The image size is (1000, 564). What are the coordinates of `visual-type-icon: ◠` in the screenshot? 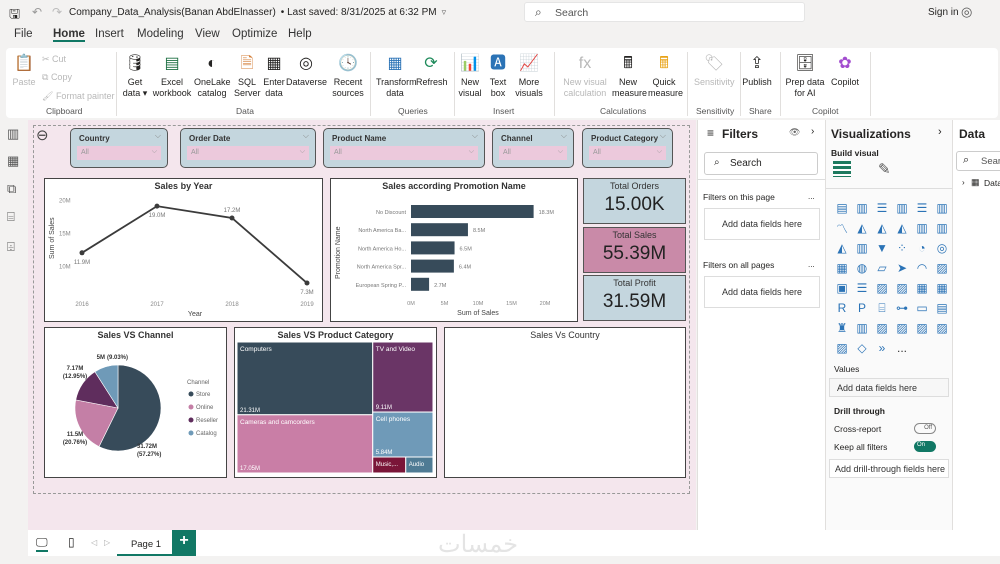 It's located at (922, 268).